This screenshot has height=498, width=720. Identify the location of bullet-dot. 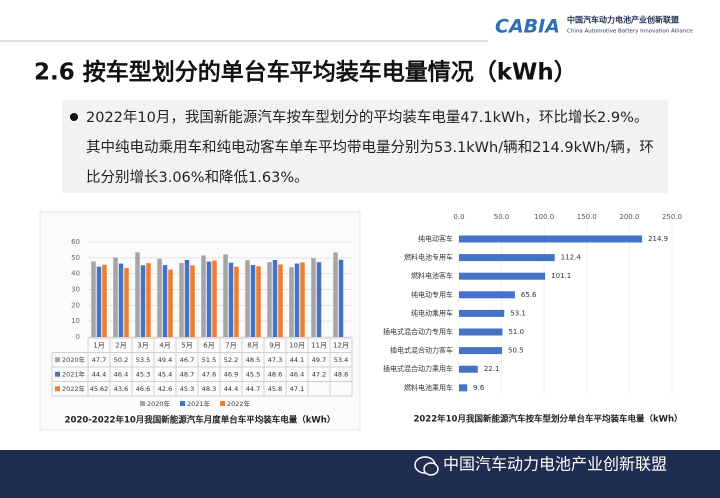
(74, 117).